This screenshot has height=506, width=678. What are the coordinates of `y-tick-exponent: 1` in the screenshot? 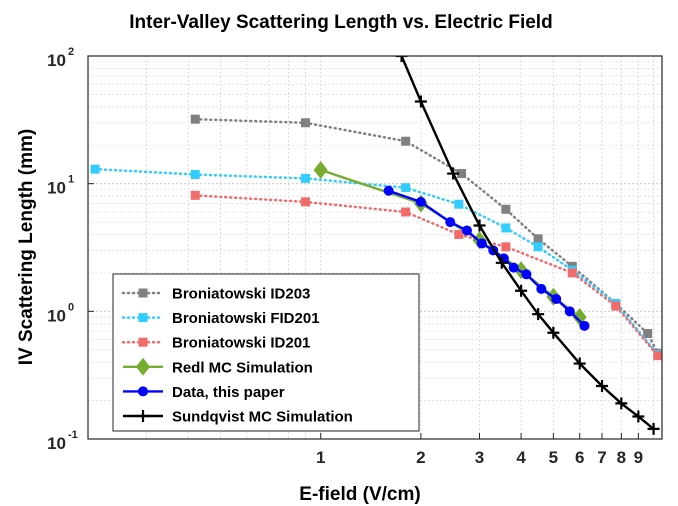 It's located at (71, 180).